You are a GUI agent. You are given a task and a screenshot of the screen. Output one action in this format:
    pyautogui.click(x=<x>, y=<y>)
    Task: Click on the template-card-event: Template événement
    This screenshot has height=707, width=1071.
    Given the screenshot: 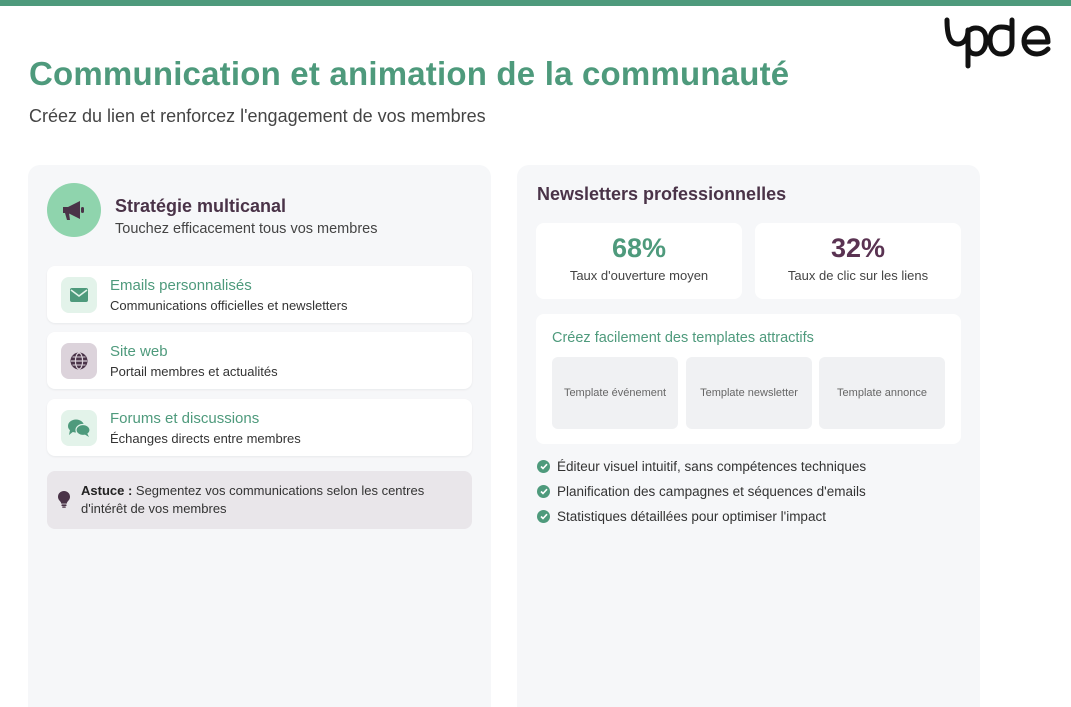 What is the action you would take?
    pyautogui.click(x=615, y=393)
    